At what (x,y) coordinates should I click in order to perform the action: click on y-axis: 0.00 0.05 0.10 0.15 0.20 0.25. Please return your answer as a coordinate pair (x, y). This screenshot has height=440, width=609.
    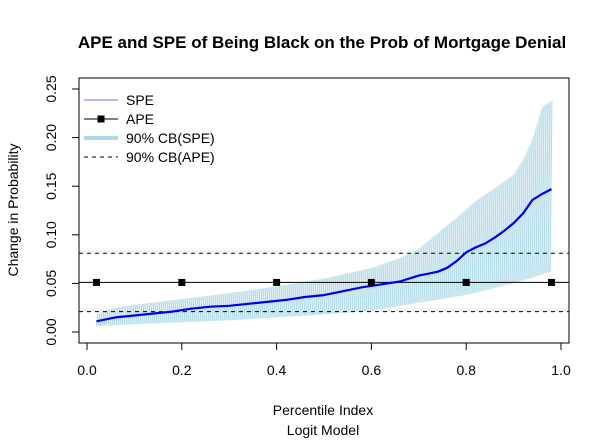
    Looking at the image, I should click on (61, 210).